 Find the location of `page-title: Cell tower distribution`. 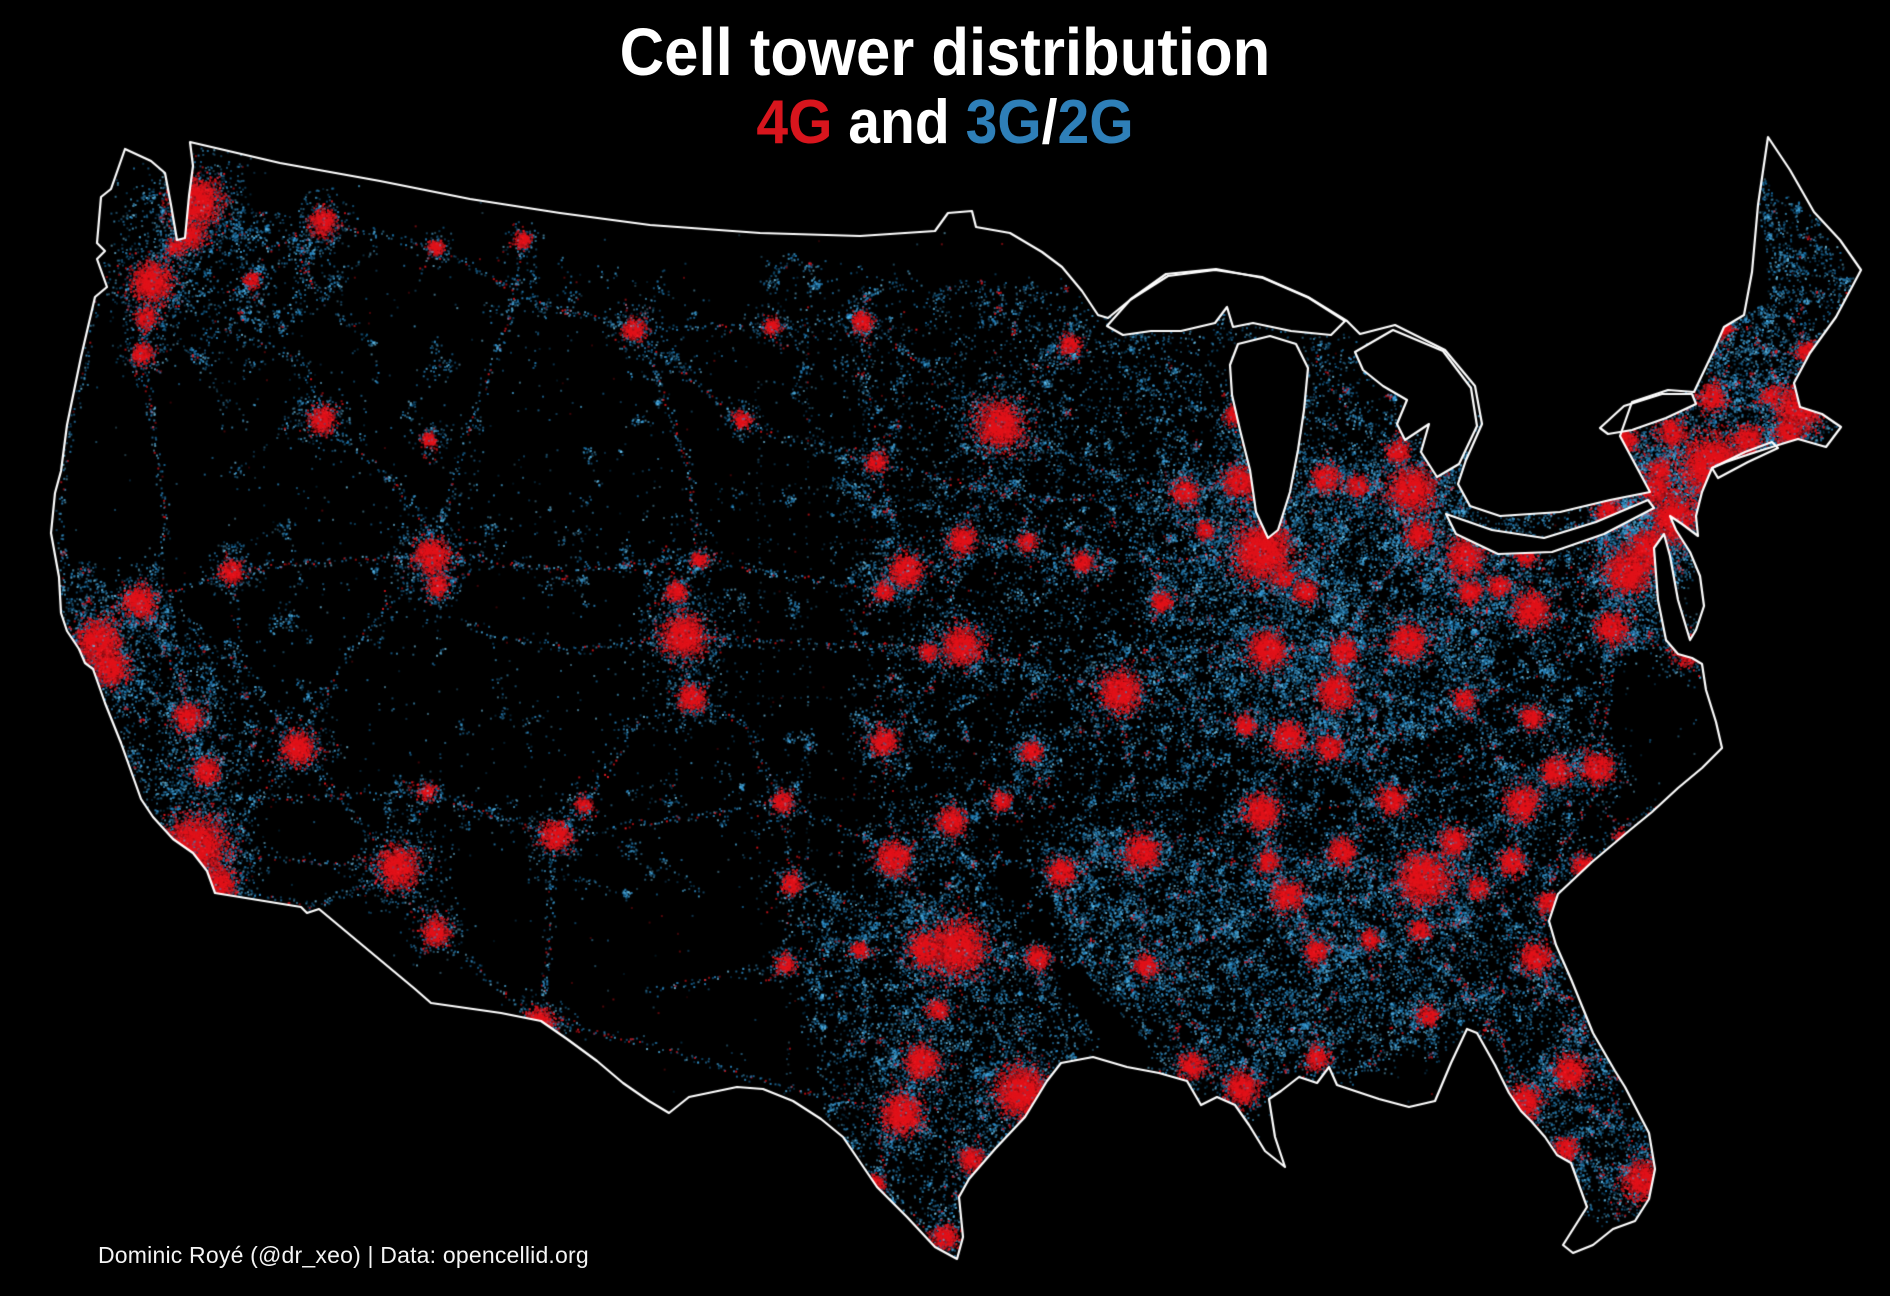

page-title: Cell tower distribution is located at coordinates (945, 52).